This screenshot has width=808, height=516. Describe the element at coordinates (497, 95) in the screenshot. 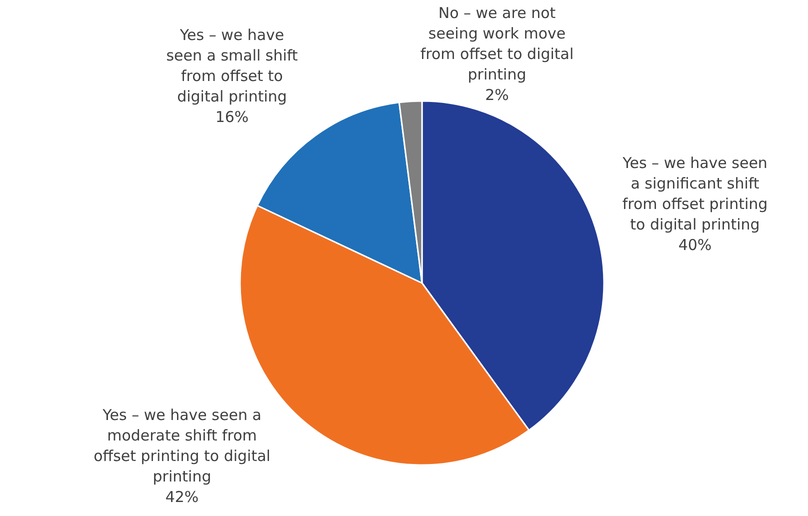

I see `data-label: 2%` at that location.